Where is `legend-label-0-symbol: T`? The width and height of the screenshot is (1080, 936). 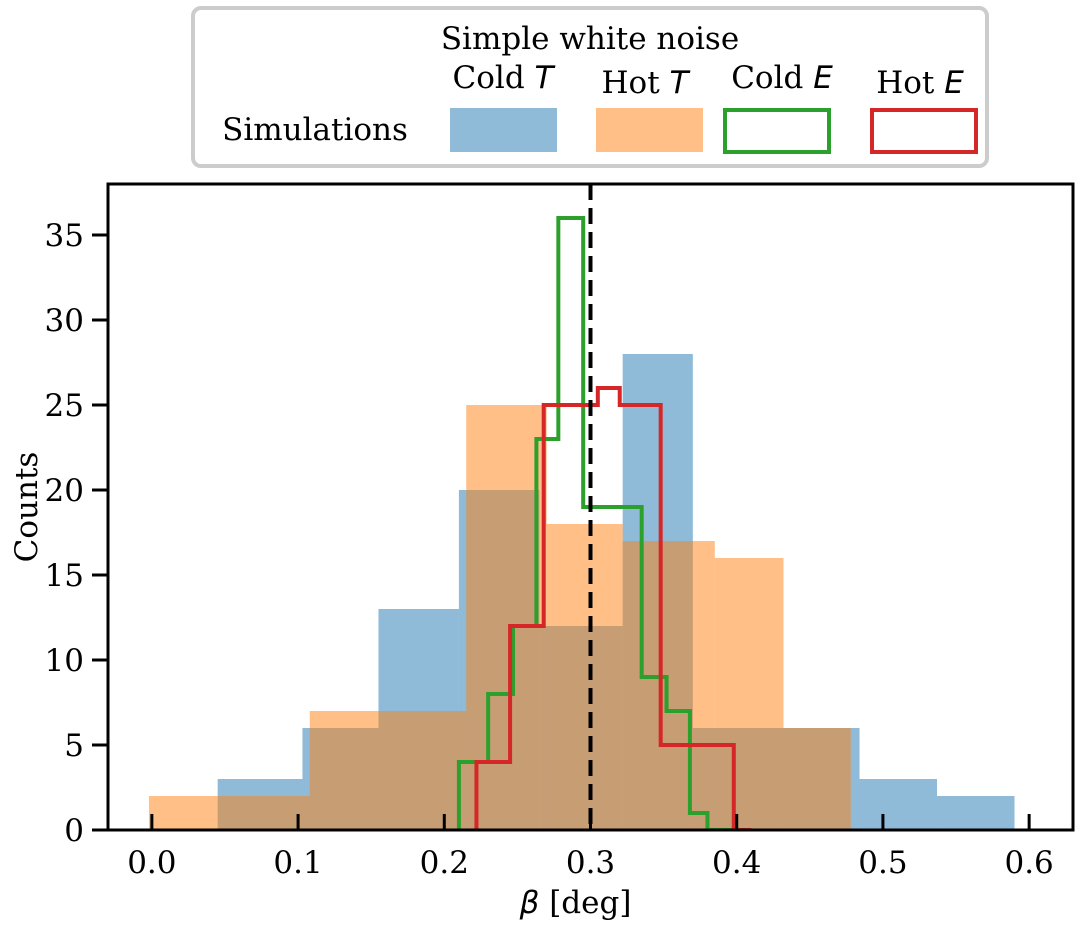
legend-label-0-symbol: T is located at coordinates (545, 78).